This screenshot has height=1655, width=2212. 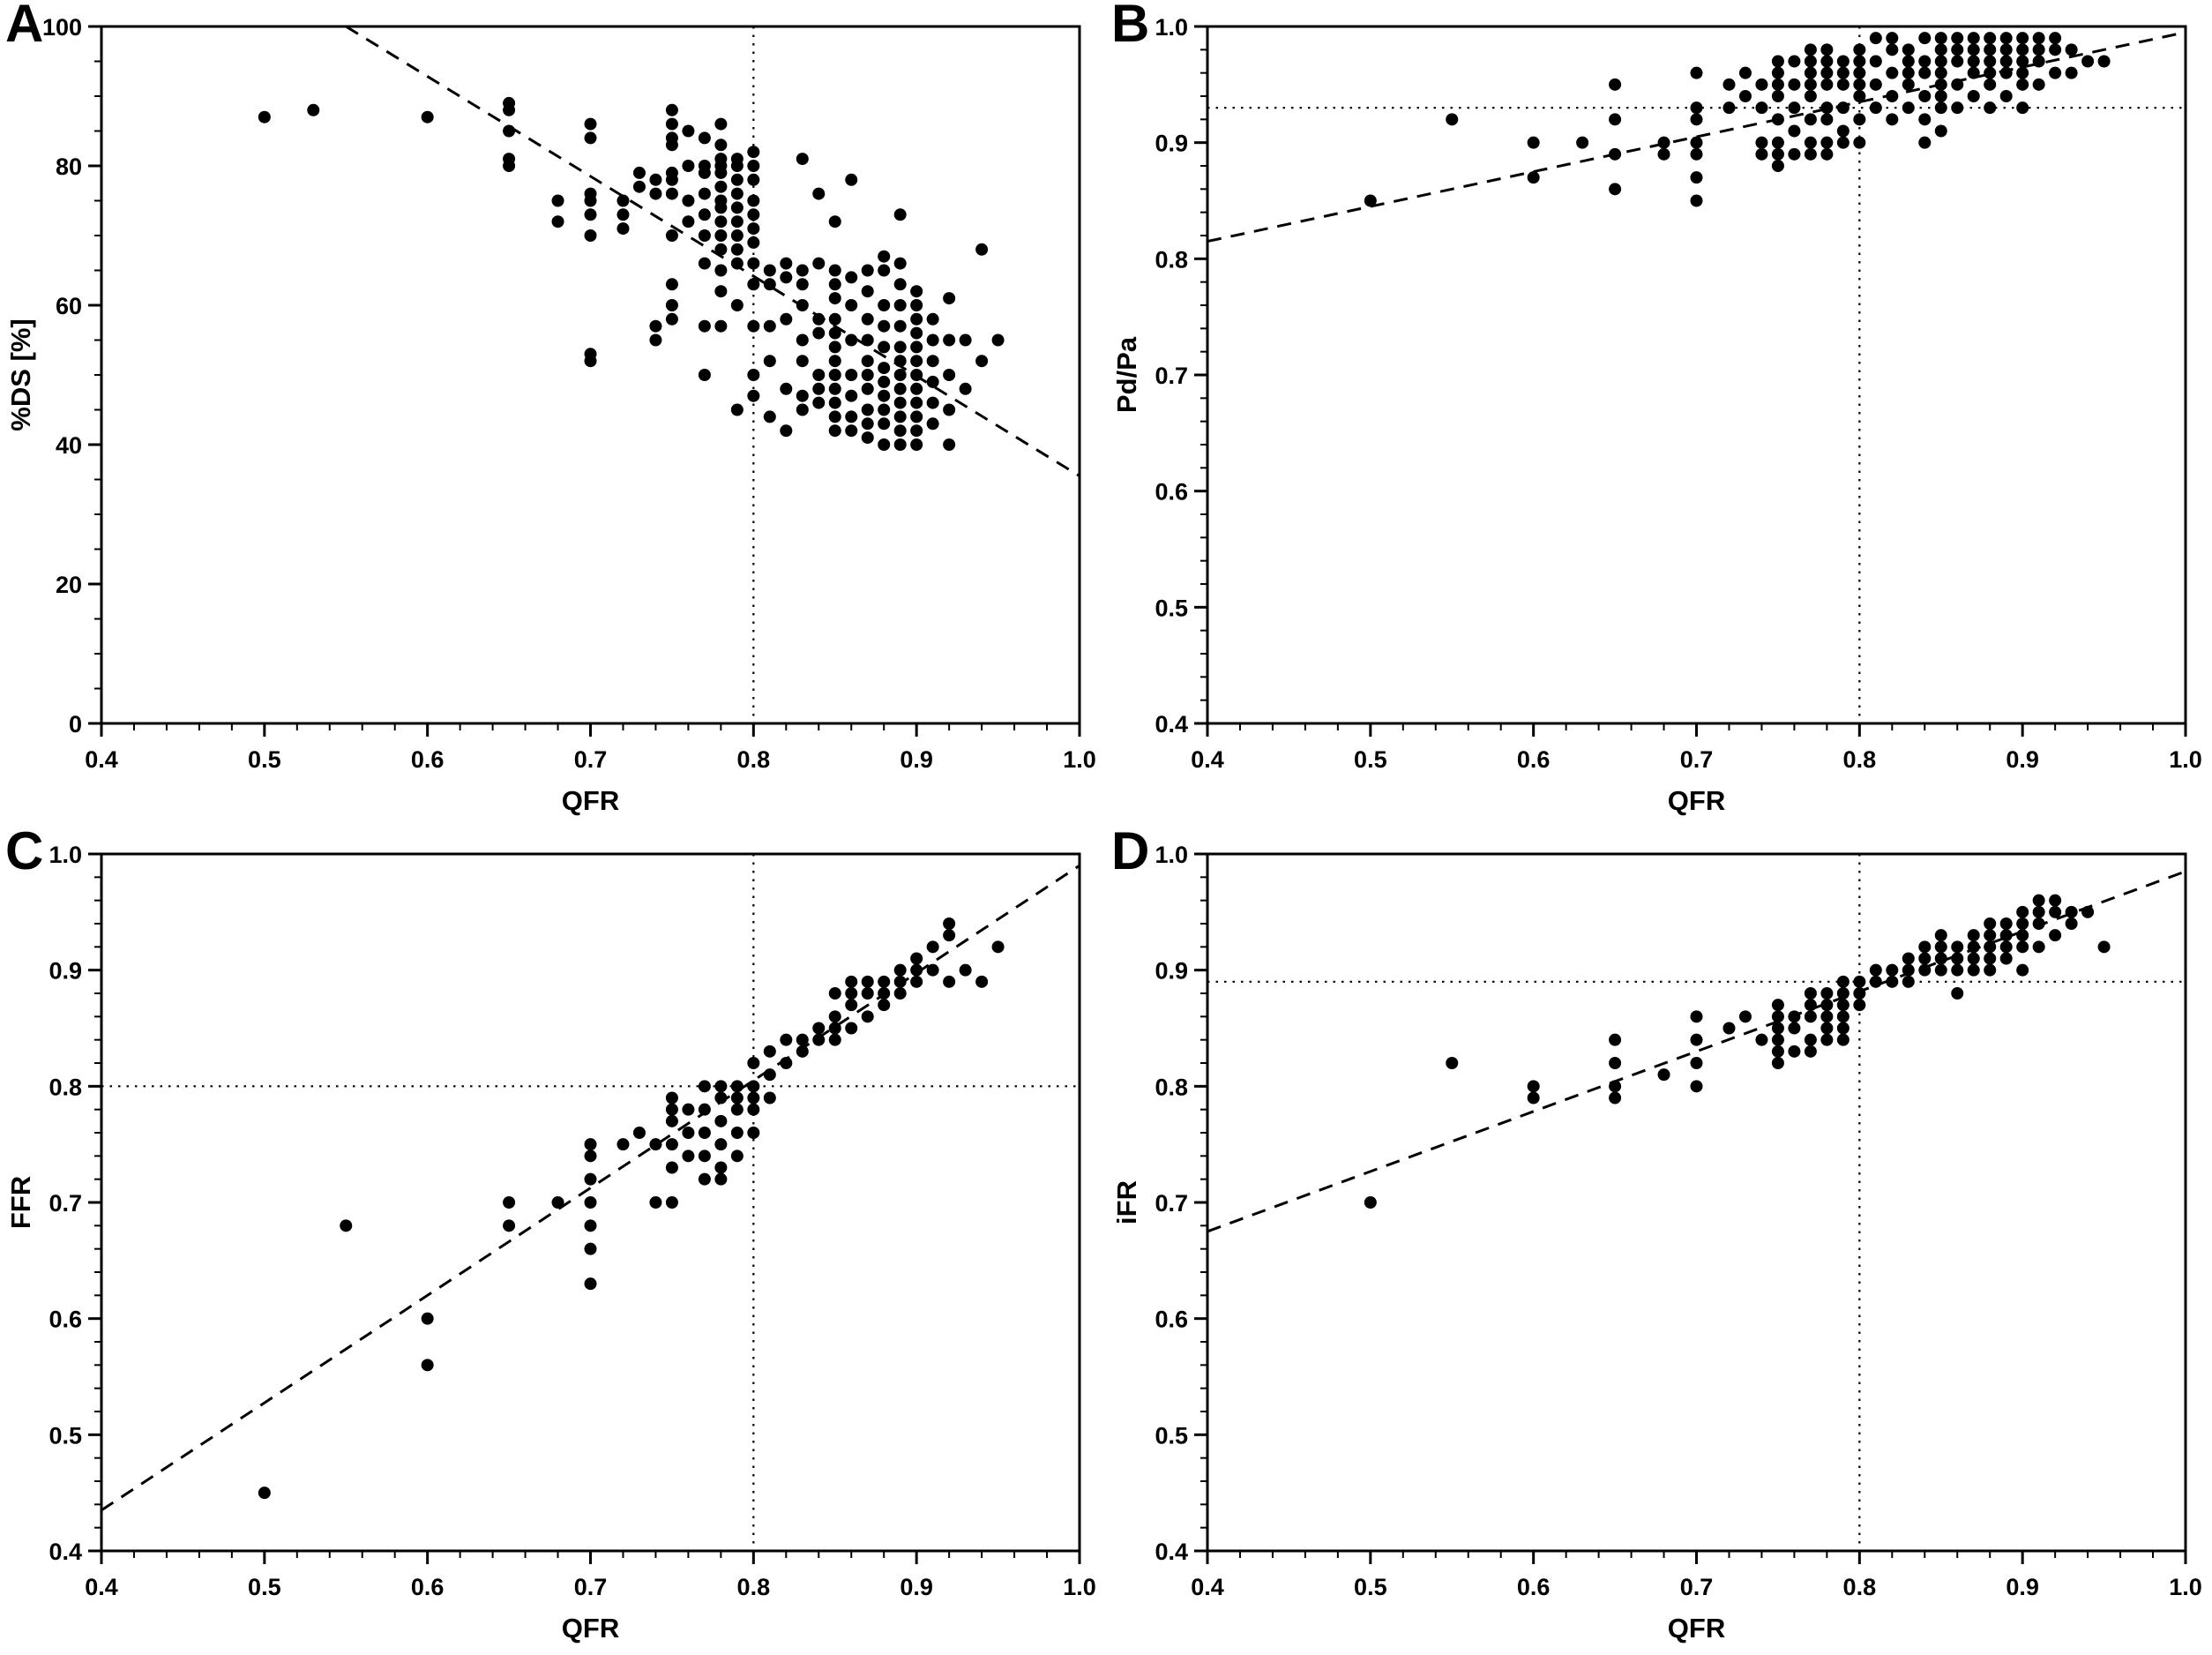 What do you see at coordinates (69, 306) in the screenshot?
I see `svg-text: 60` at bounding box center [69, 306].